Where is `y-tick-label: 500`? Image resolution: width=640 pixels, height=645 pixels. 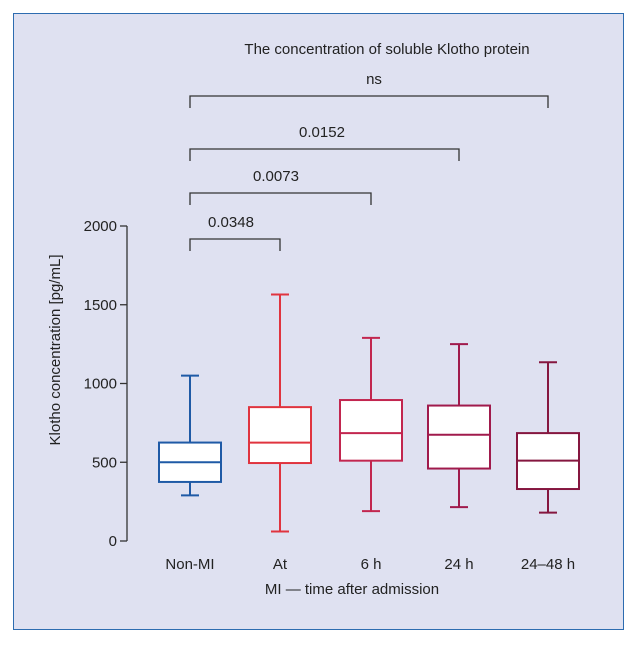
y-tick-label: 500 is located at coordinates (104, 462).